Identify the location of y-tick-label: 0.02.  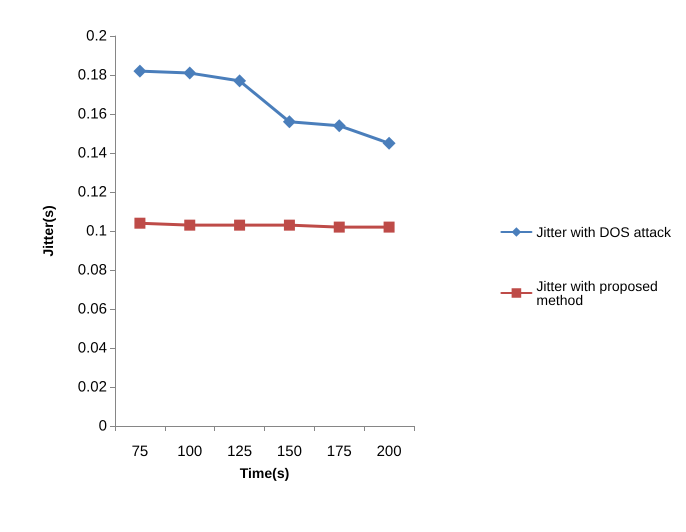
(92, 387).